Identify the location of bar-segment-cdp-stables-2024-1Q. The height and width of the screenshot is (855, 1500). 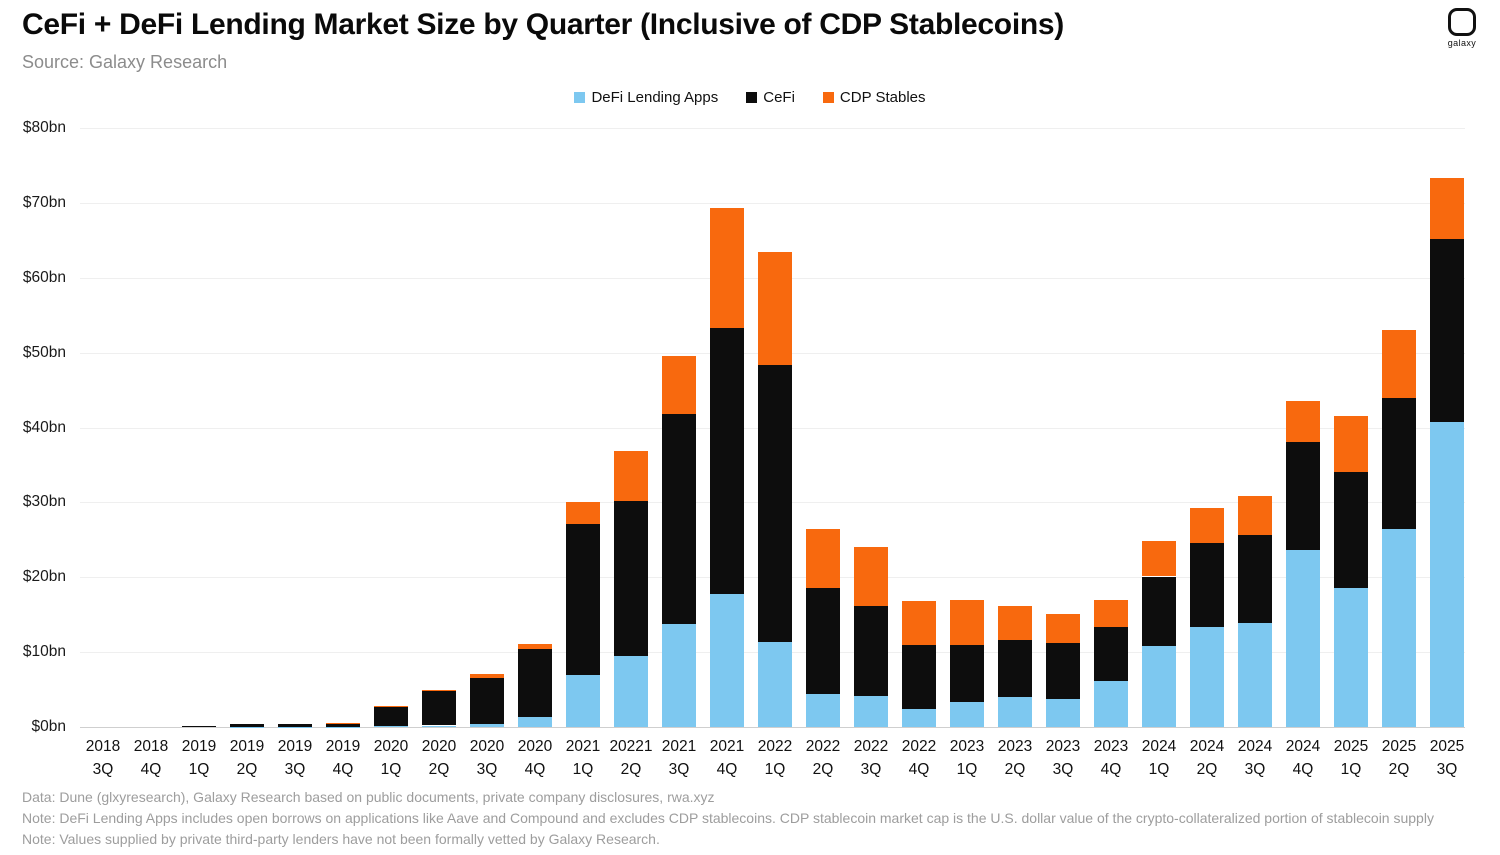
(1159, 558).